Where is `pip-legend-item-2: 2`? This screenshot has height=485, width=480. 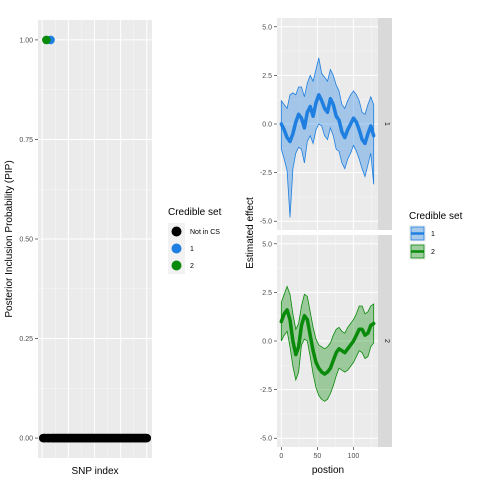 pip-legend-item-2: 2 is located at coordinates (181, 265).